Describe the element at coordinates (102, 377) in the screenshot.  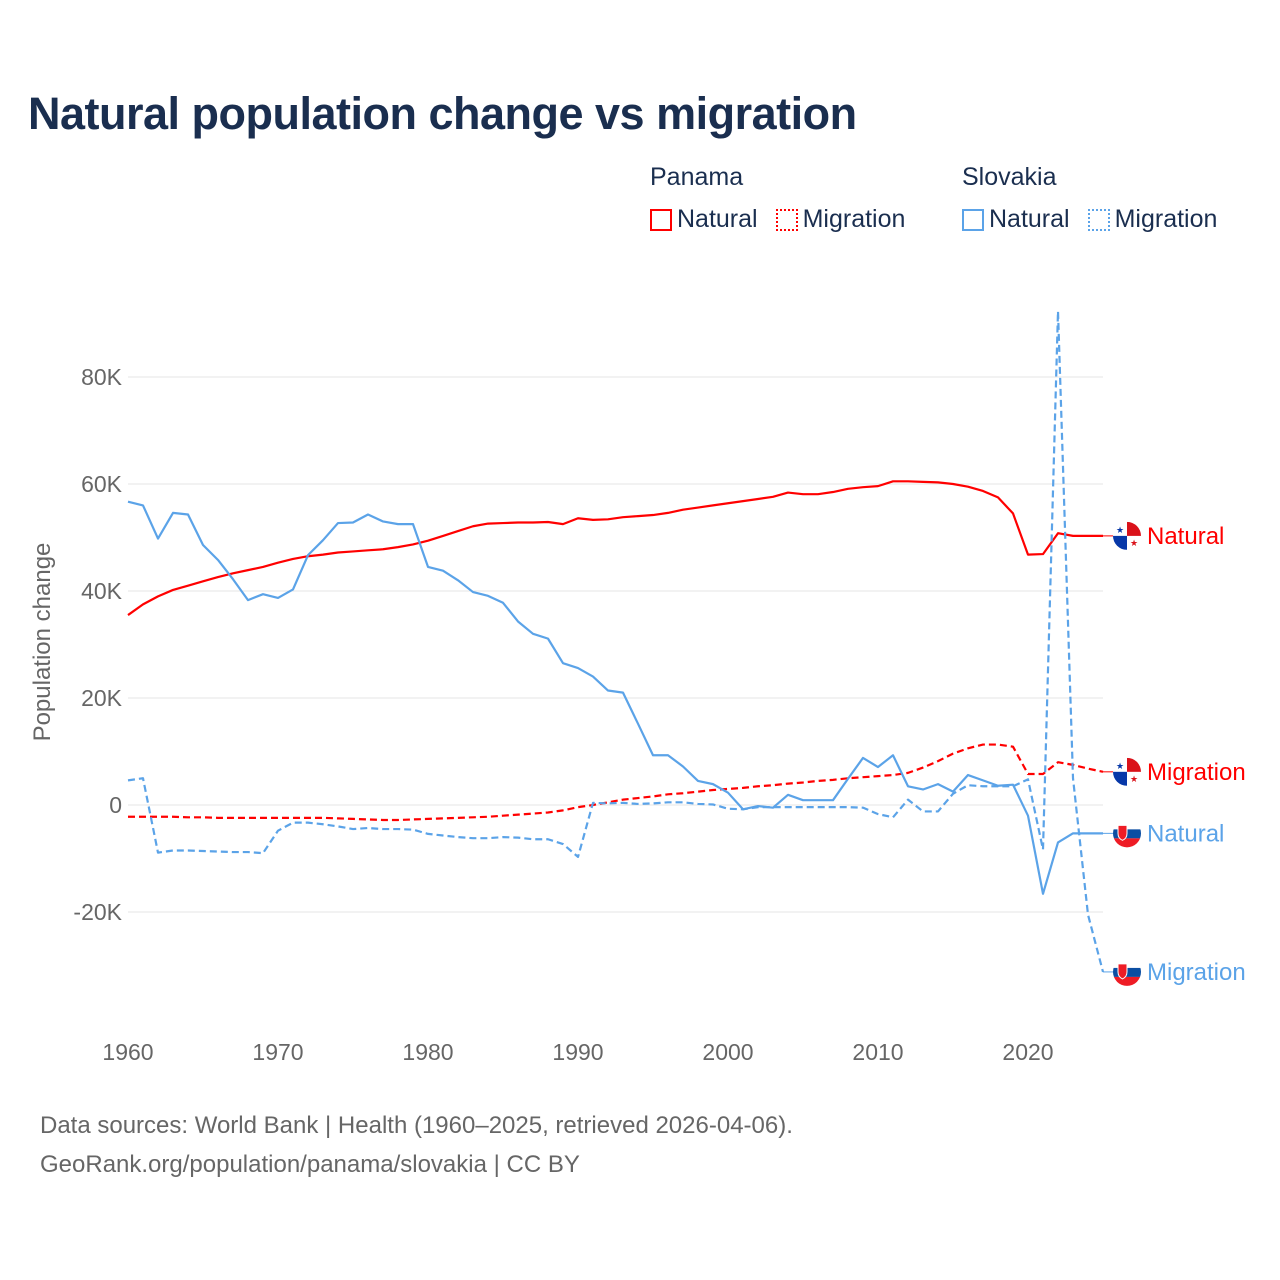
I see `y-tick-label: 80K` at that location.